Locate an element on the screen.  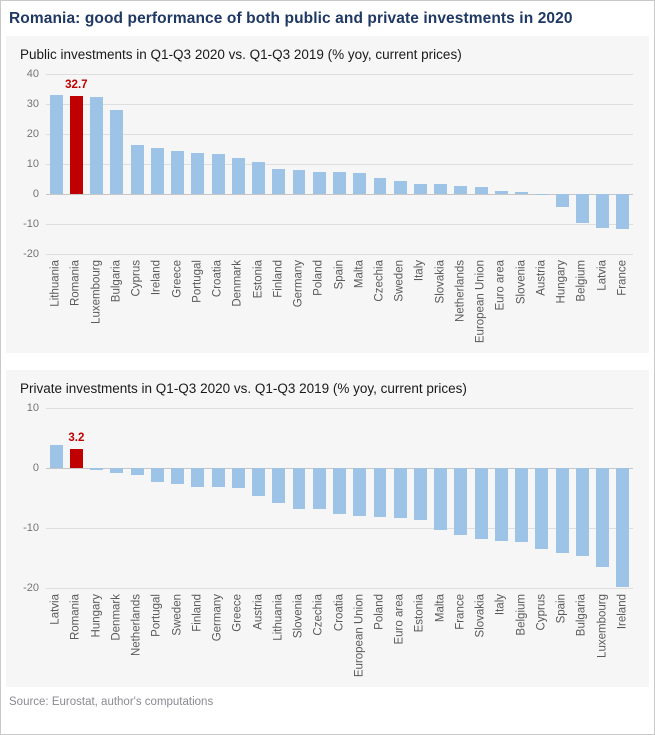
source-note: Source: Eurostat, author's computations is located at coordinates (111, 702).